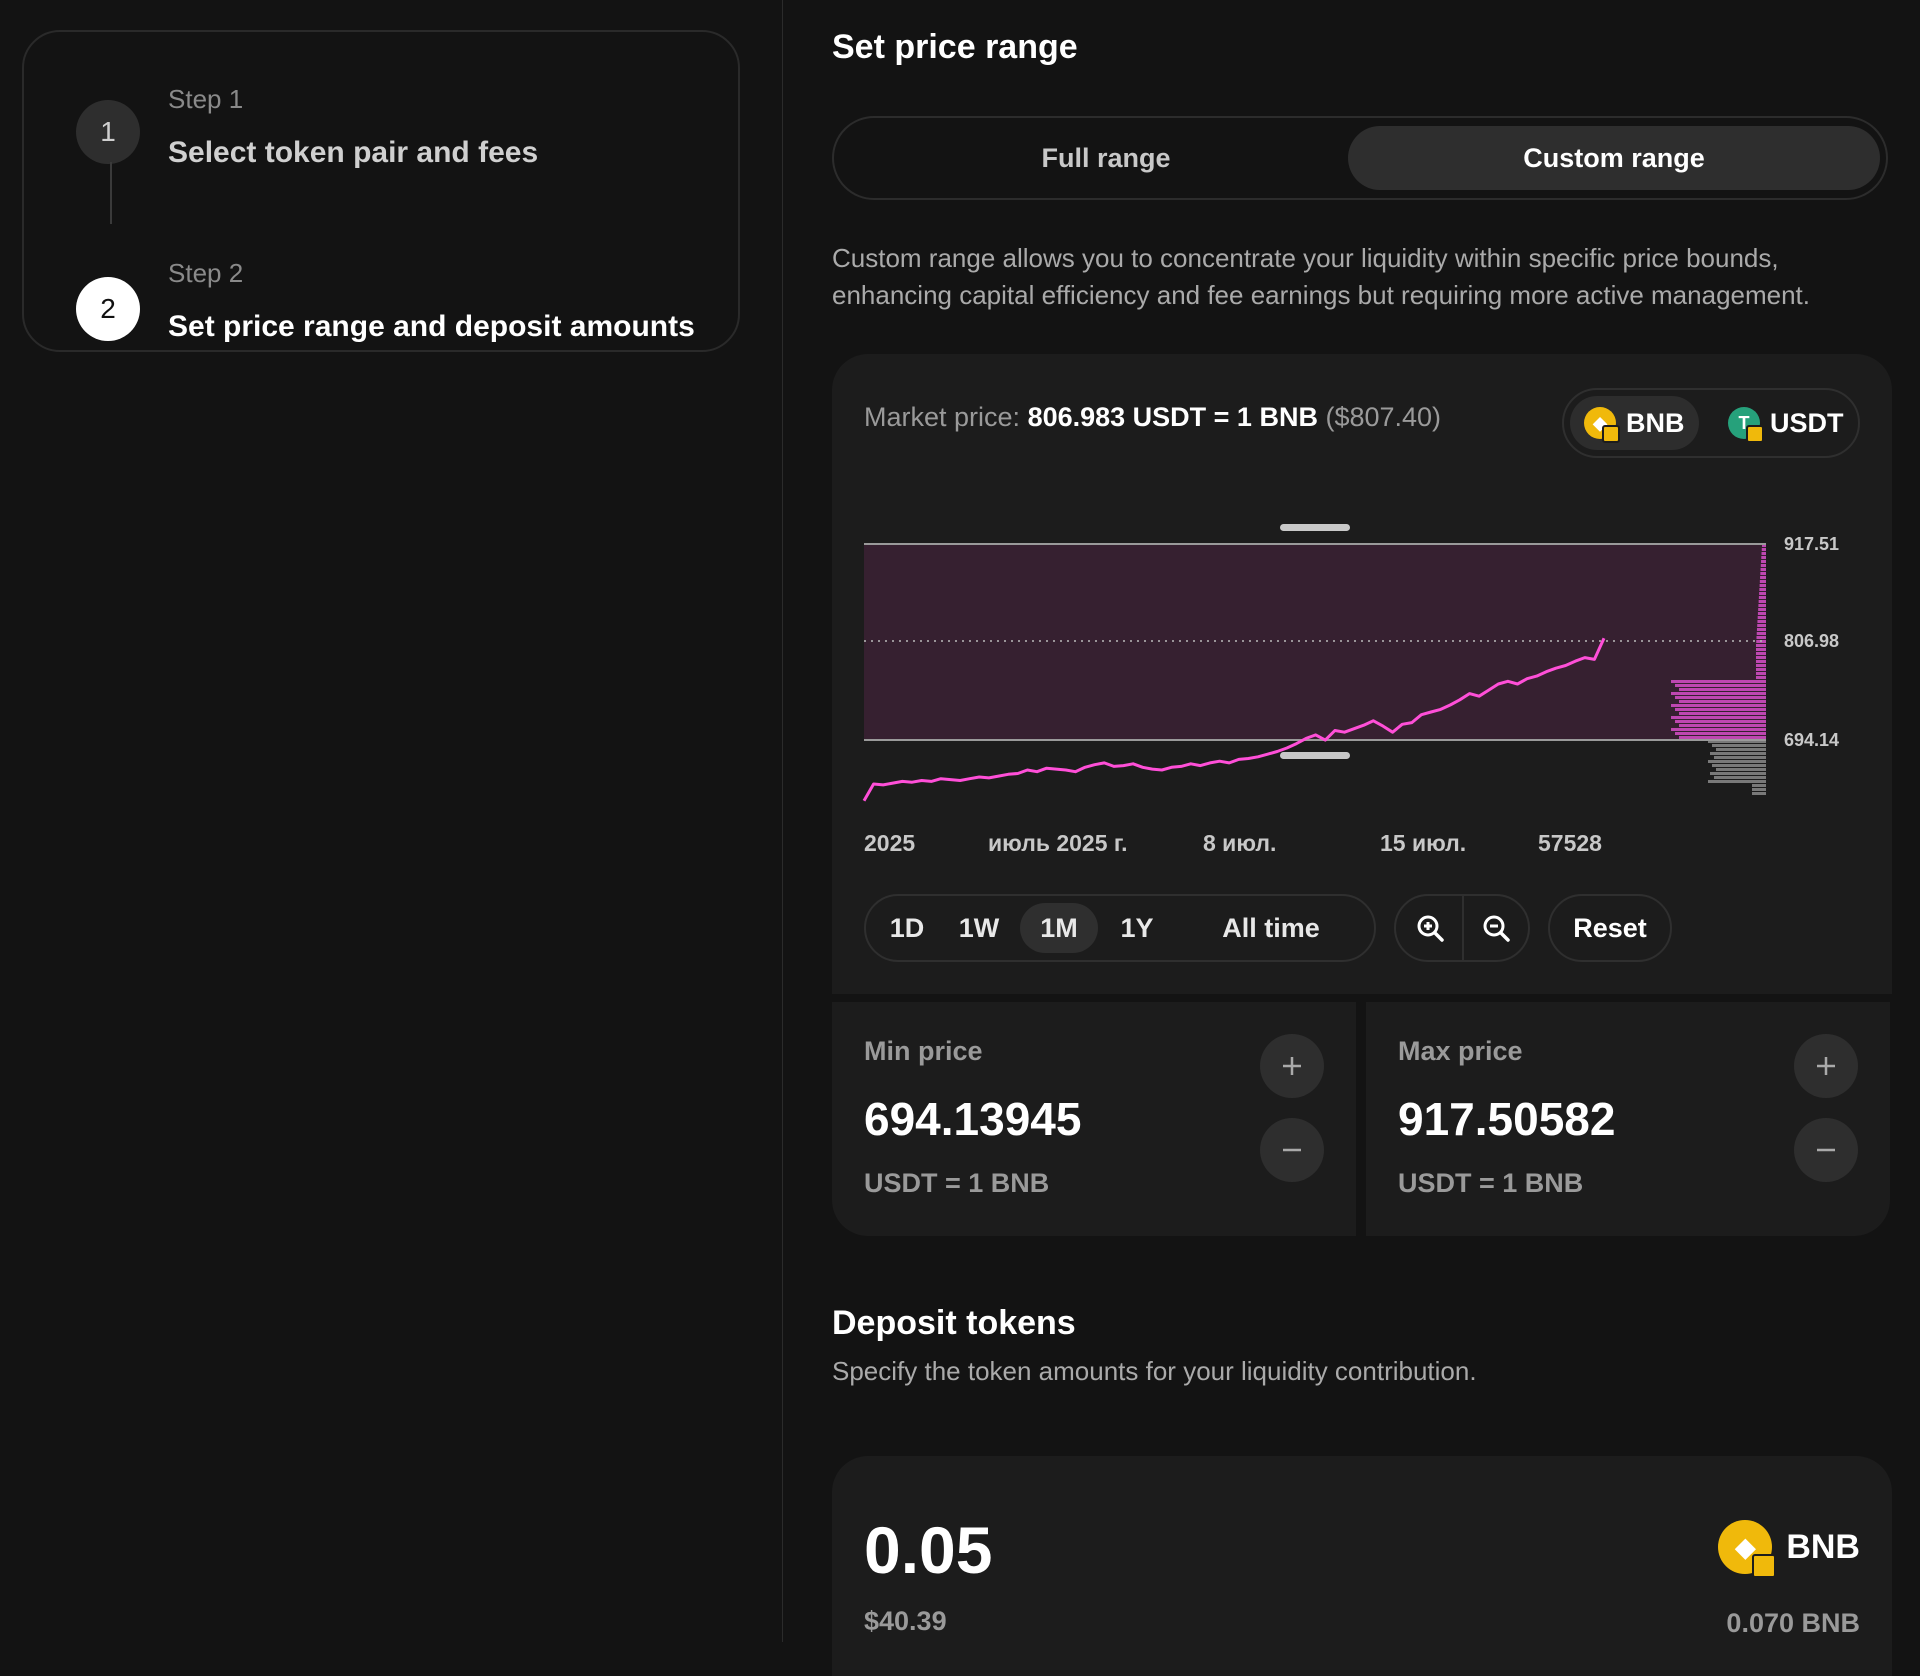 This screenshot has width=1920, height=1676. I want to click on range-toggle: Full range Custom range, so click(1360, 158).